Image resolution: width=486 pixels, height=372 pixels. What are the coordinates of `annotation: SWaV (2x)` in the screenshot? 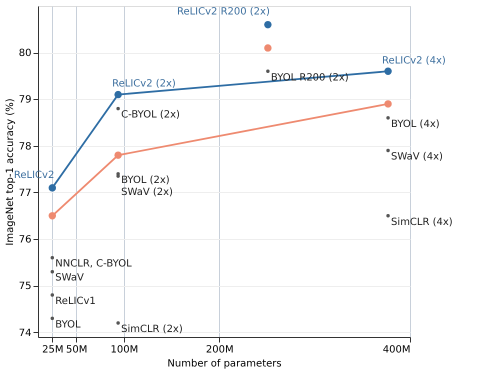 It's located at (147, 192).